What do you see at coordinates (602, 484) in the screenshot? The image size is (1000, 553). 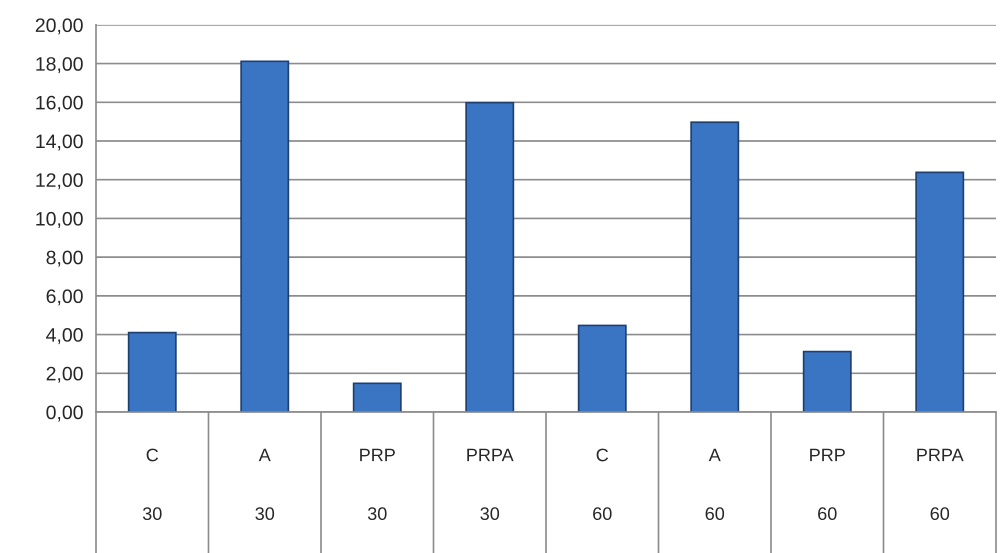 I see `category-label: C 60` at bounding box center [602, 484].